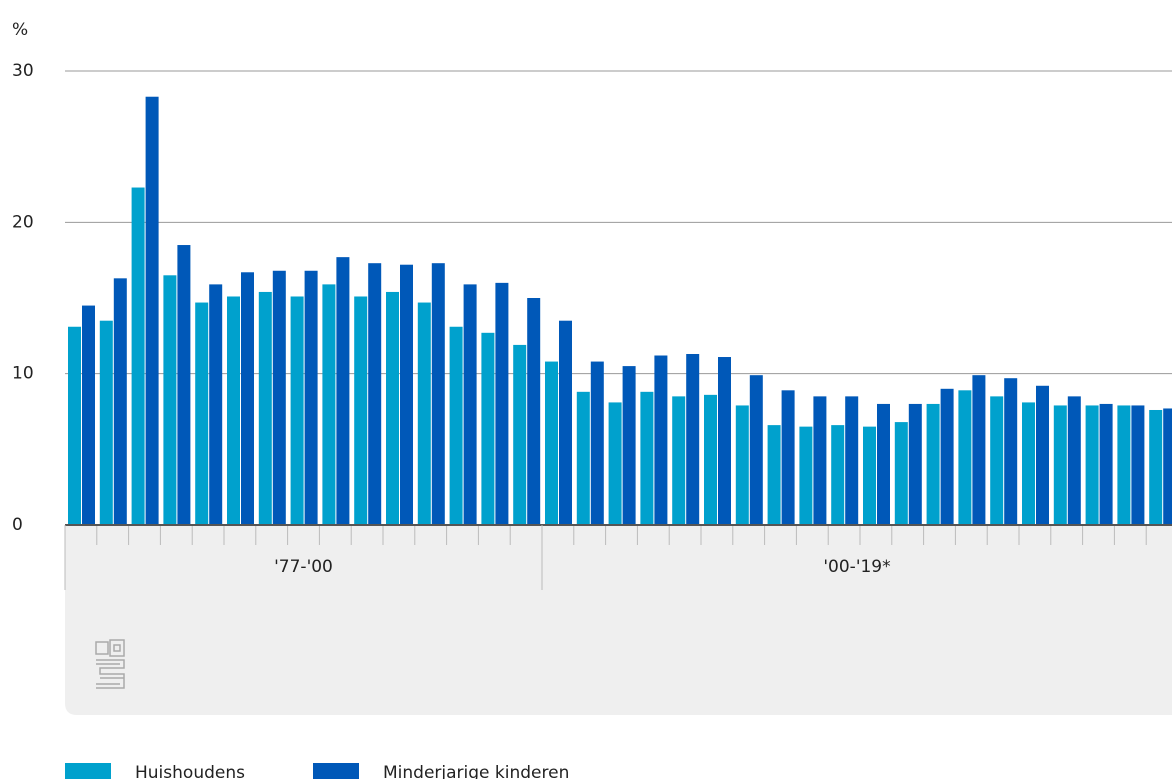  I want to click on legend-label: Huishoudens, so click(190, 771).